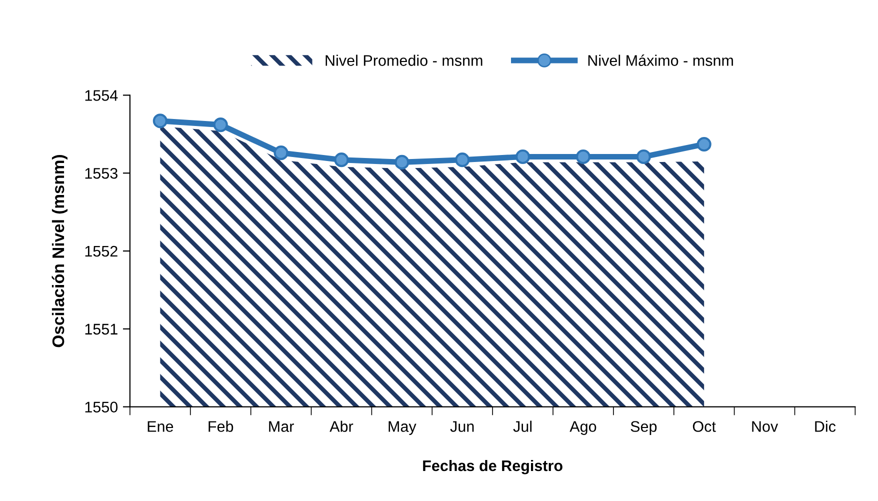 The width and height of the screenshot is (878, 501). Describe the element at coordinates (765, 426) in the screenshot. I see `x-tick-label: Nov` at that location.